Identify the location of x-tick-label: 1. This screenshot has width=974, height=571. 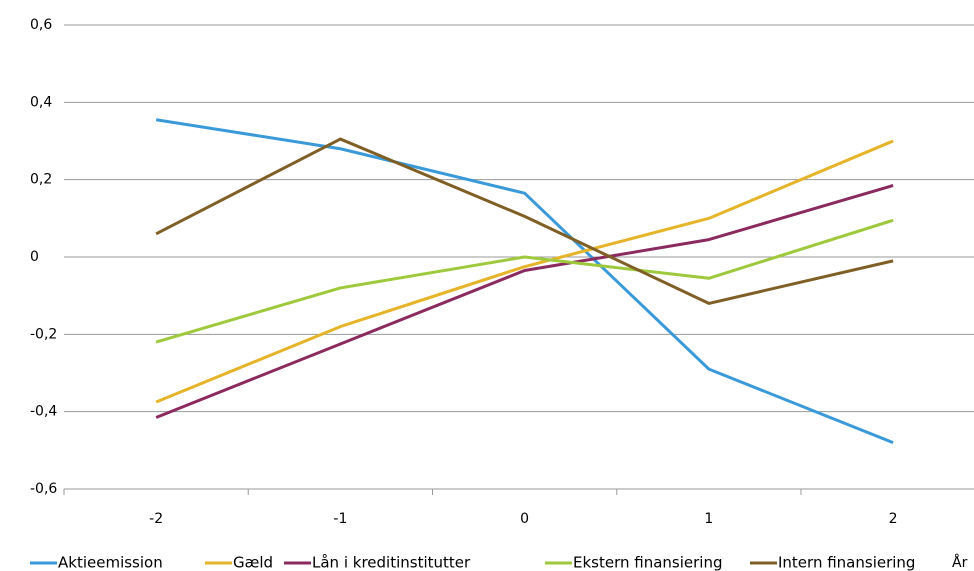
(708, 519).